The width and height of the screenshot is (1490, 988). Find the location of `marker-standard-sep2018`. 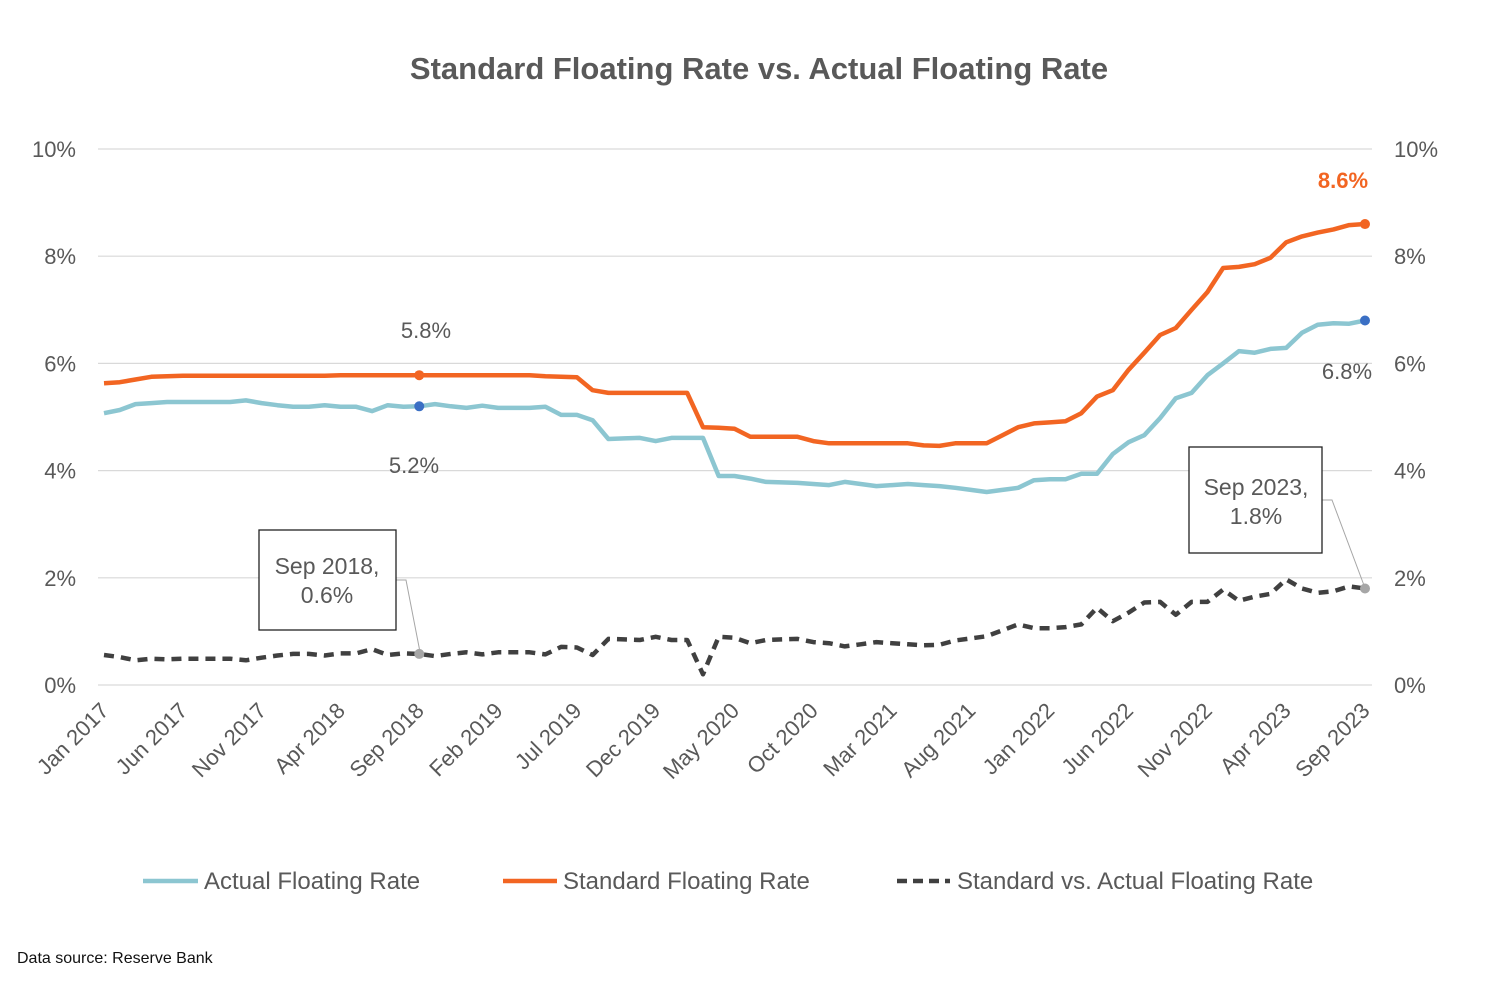

marker-standard-sep2018 is located at coordinates (419, 375).